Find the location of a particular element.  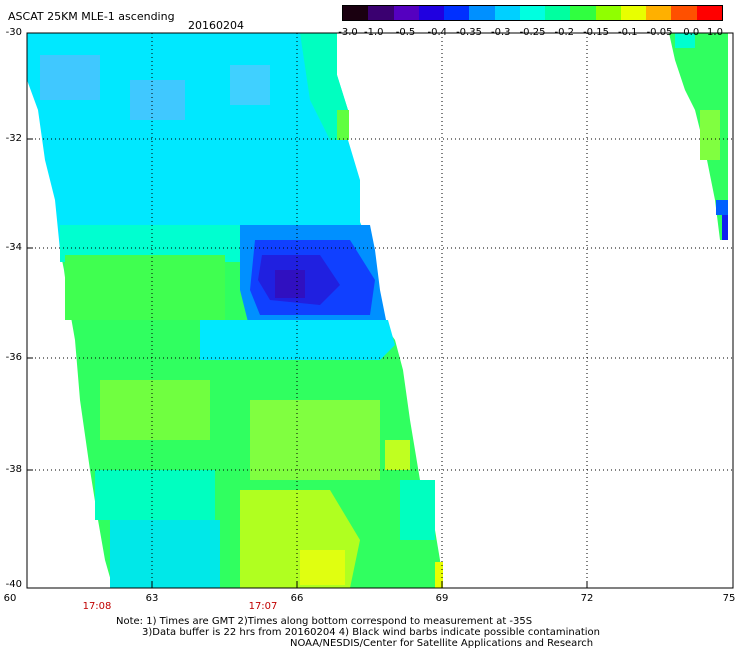

map-title: ASCAT 25KM MLE-1 ascending is located at coordinates (91, 16).